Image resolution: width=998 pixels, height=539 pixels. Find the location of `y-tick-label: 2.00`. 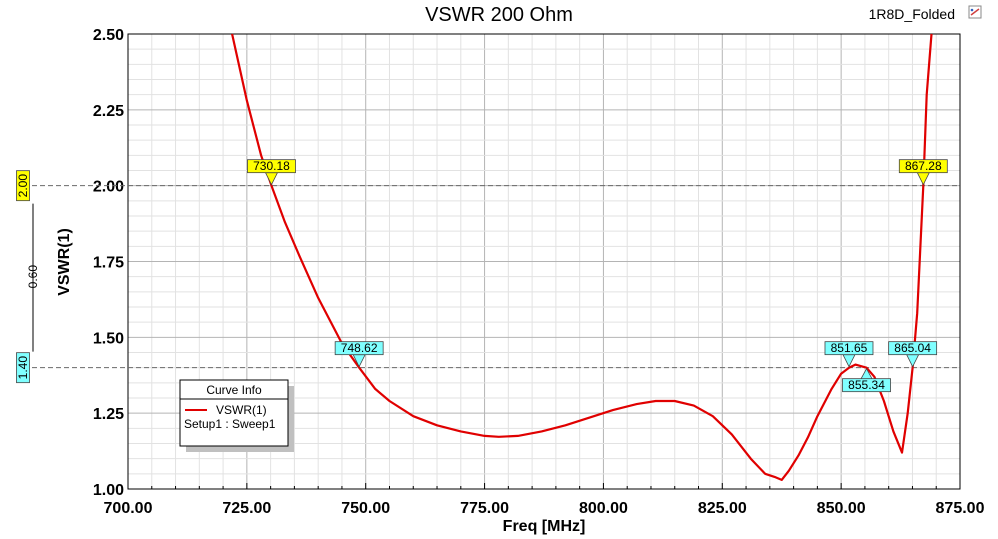

y-tick-label: 2.00 is located at coordinates (108, 187).